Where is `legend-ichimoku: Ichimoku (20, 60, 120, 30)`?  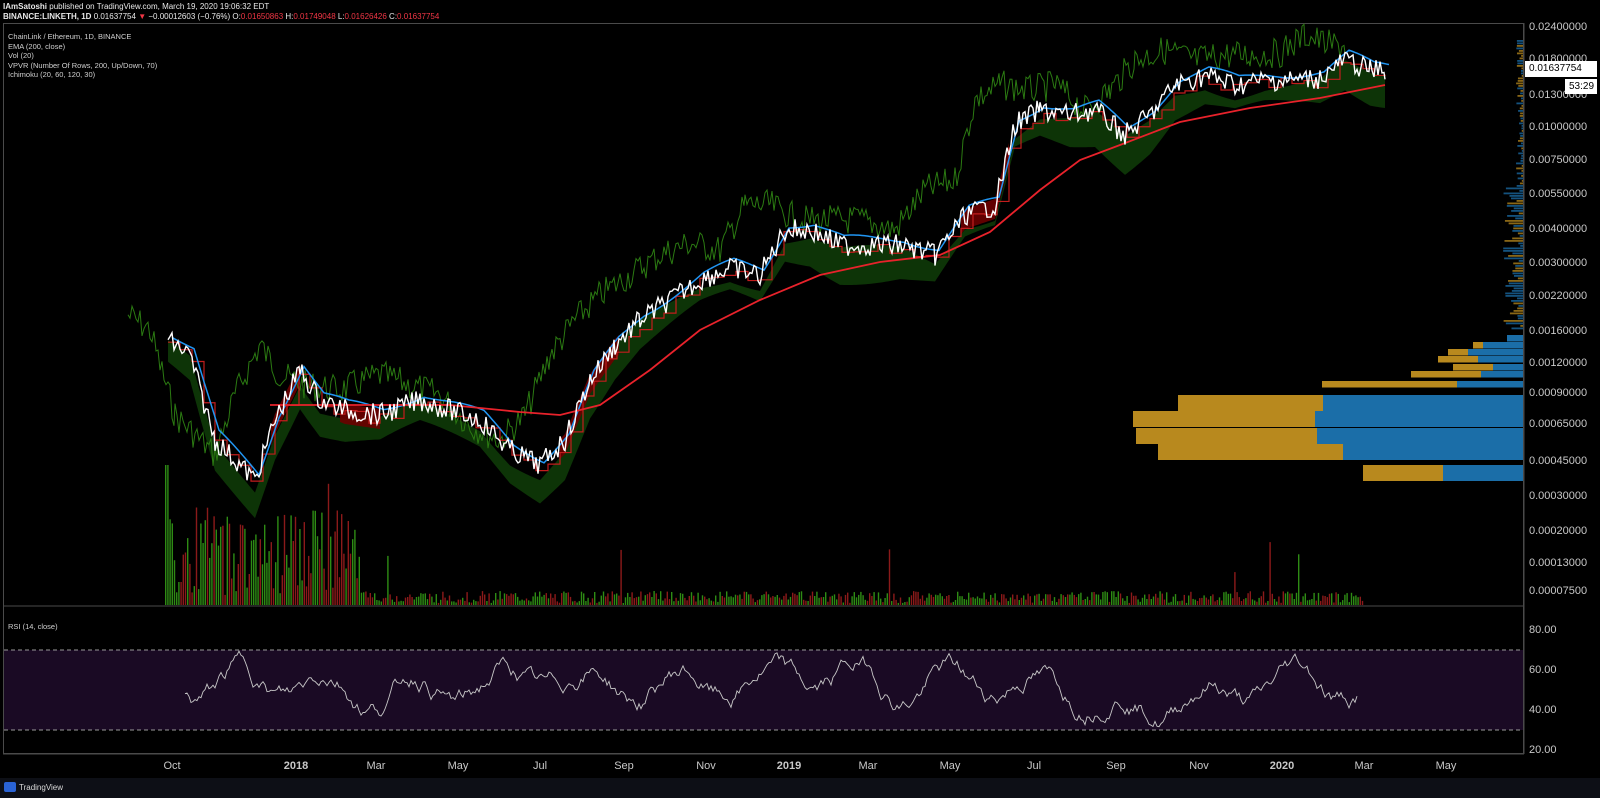
legend-ichimoku: Ichimoku (20, 60, 120, 30) is located at coordinates (52, 75).